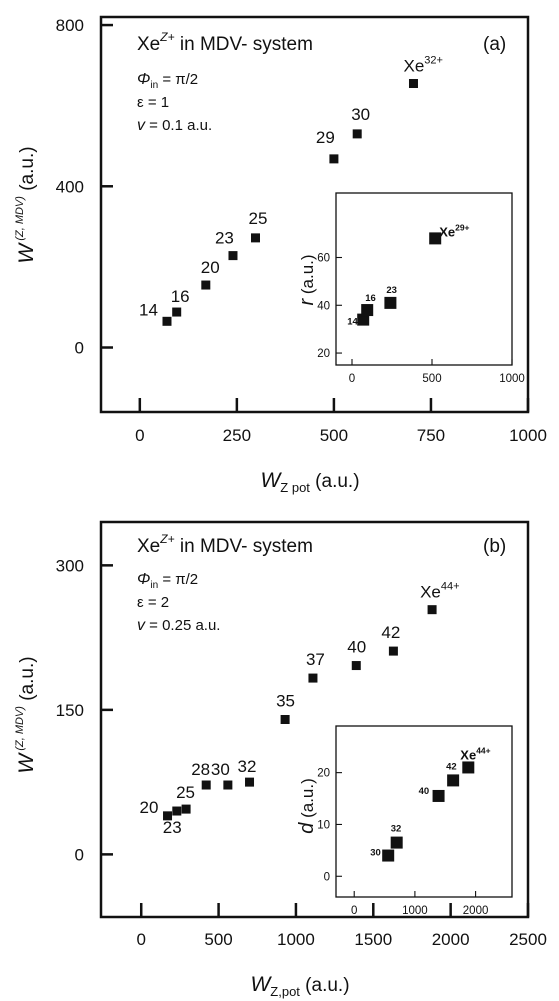 The image size is (559, 1001). I want to click on parameter-text: ε = 2, so click(153, 602).